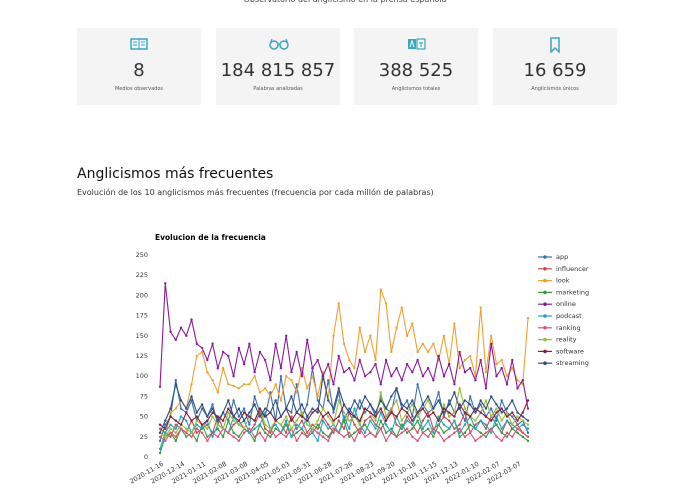  Describe the element at coordinates (416, 89) in the screenshot. I see `stat-label: Anglicismos totales` at that location.